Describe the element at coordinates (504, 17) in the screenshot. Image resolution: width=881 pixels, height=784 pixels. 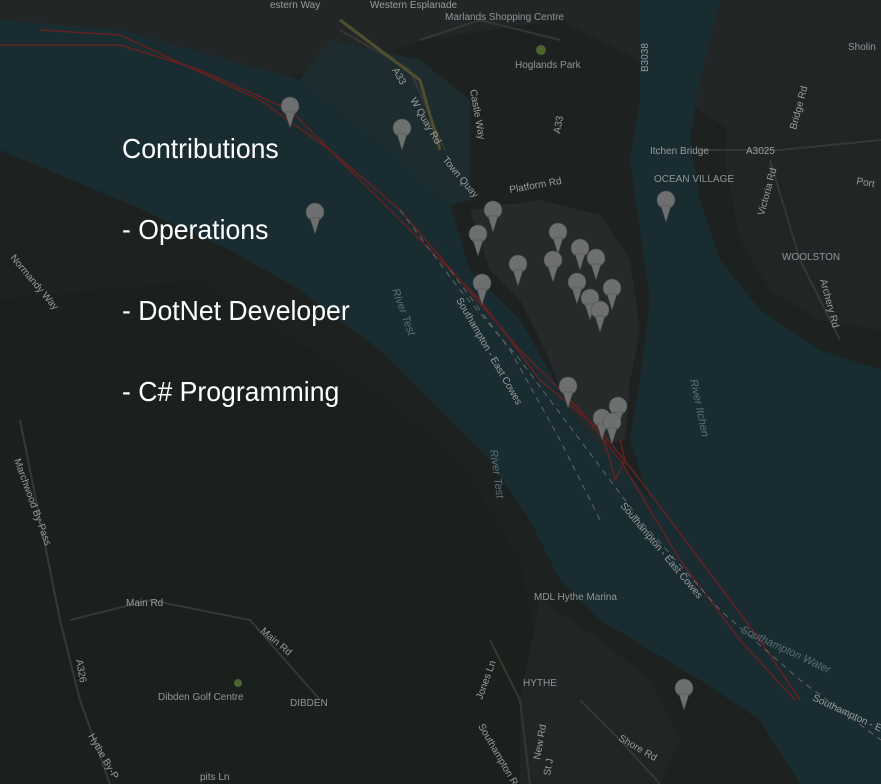
I see `label-marlands: Marlands Shopping Centre` at that location.